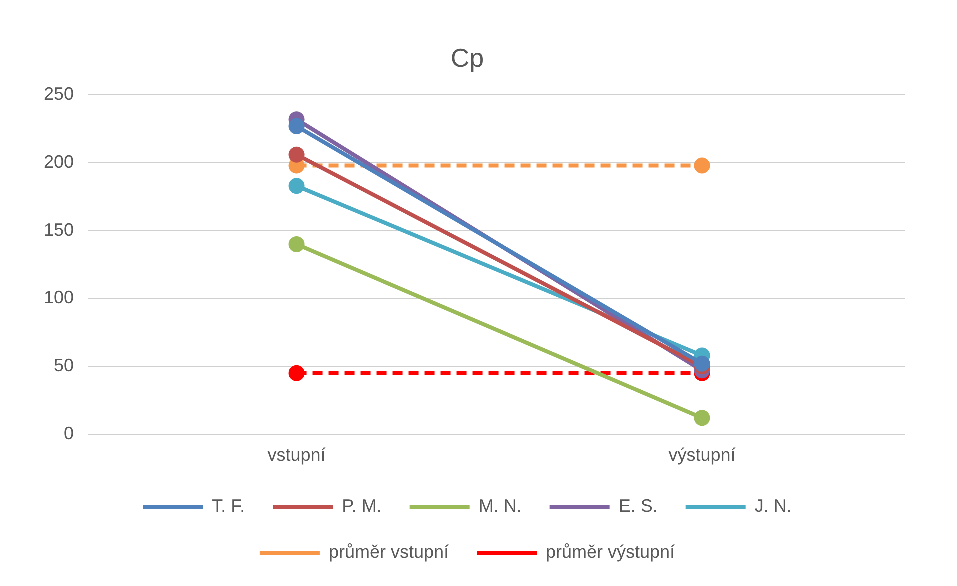  I want to click on y-tick-label: 100, so click(59, 298).